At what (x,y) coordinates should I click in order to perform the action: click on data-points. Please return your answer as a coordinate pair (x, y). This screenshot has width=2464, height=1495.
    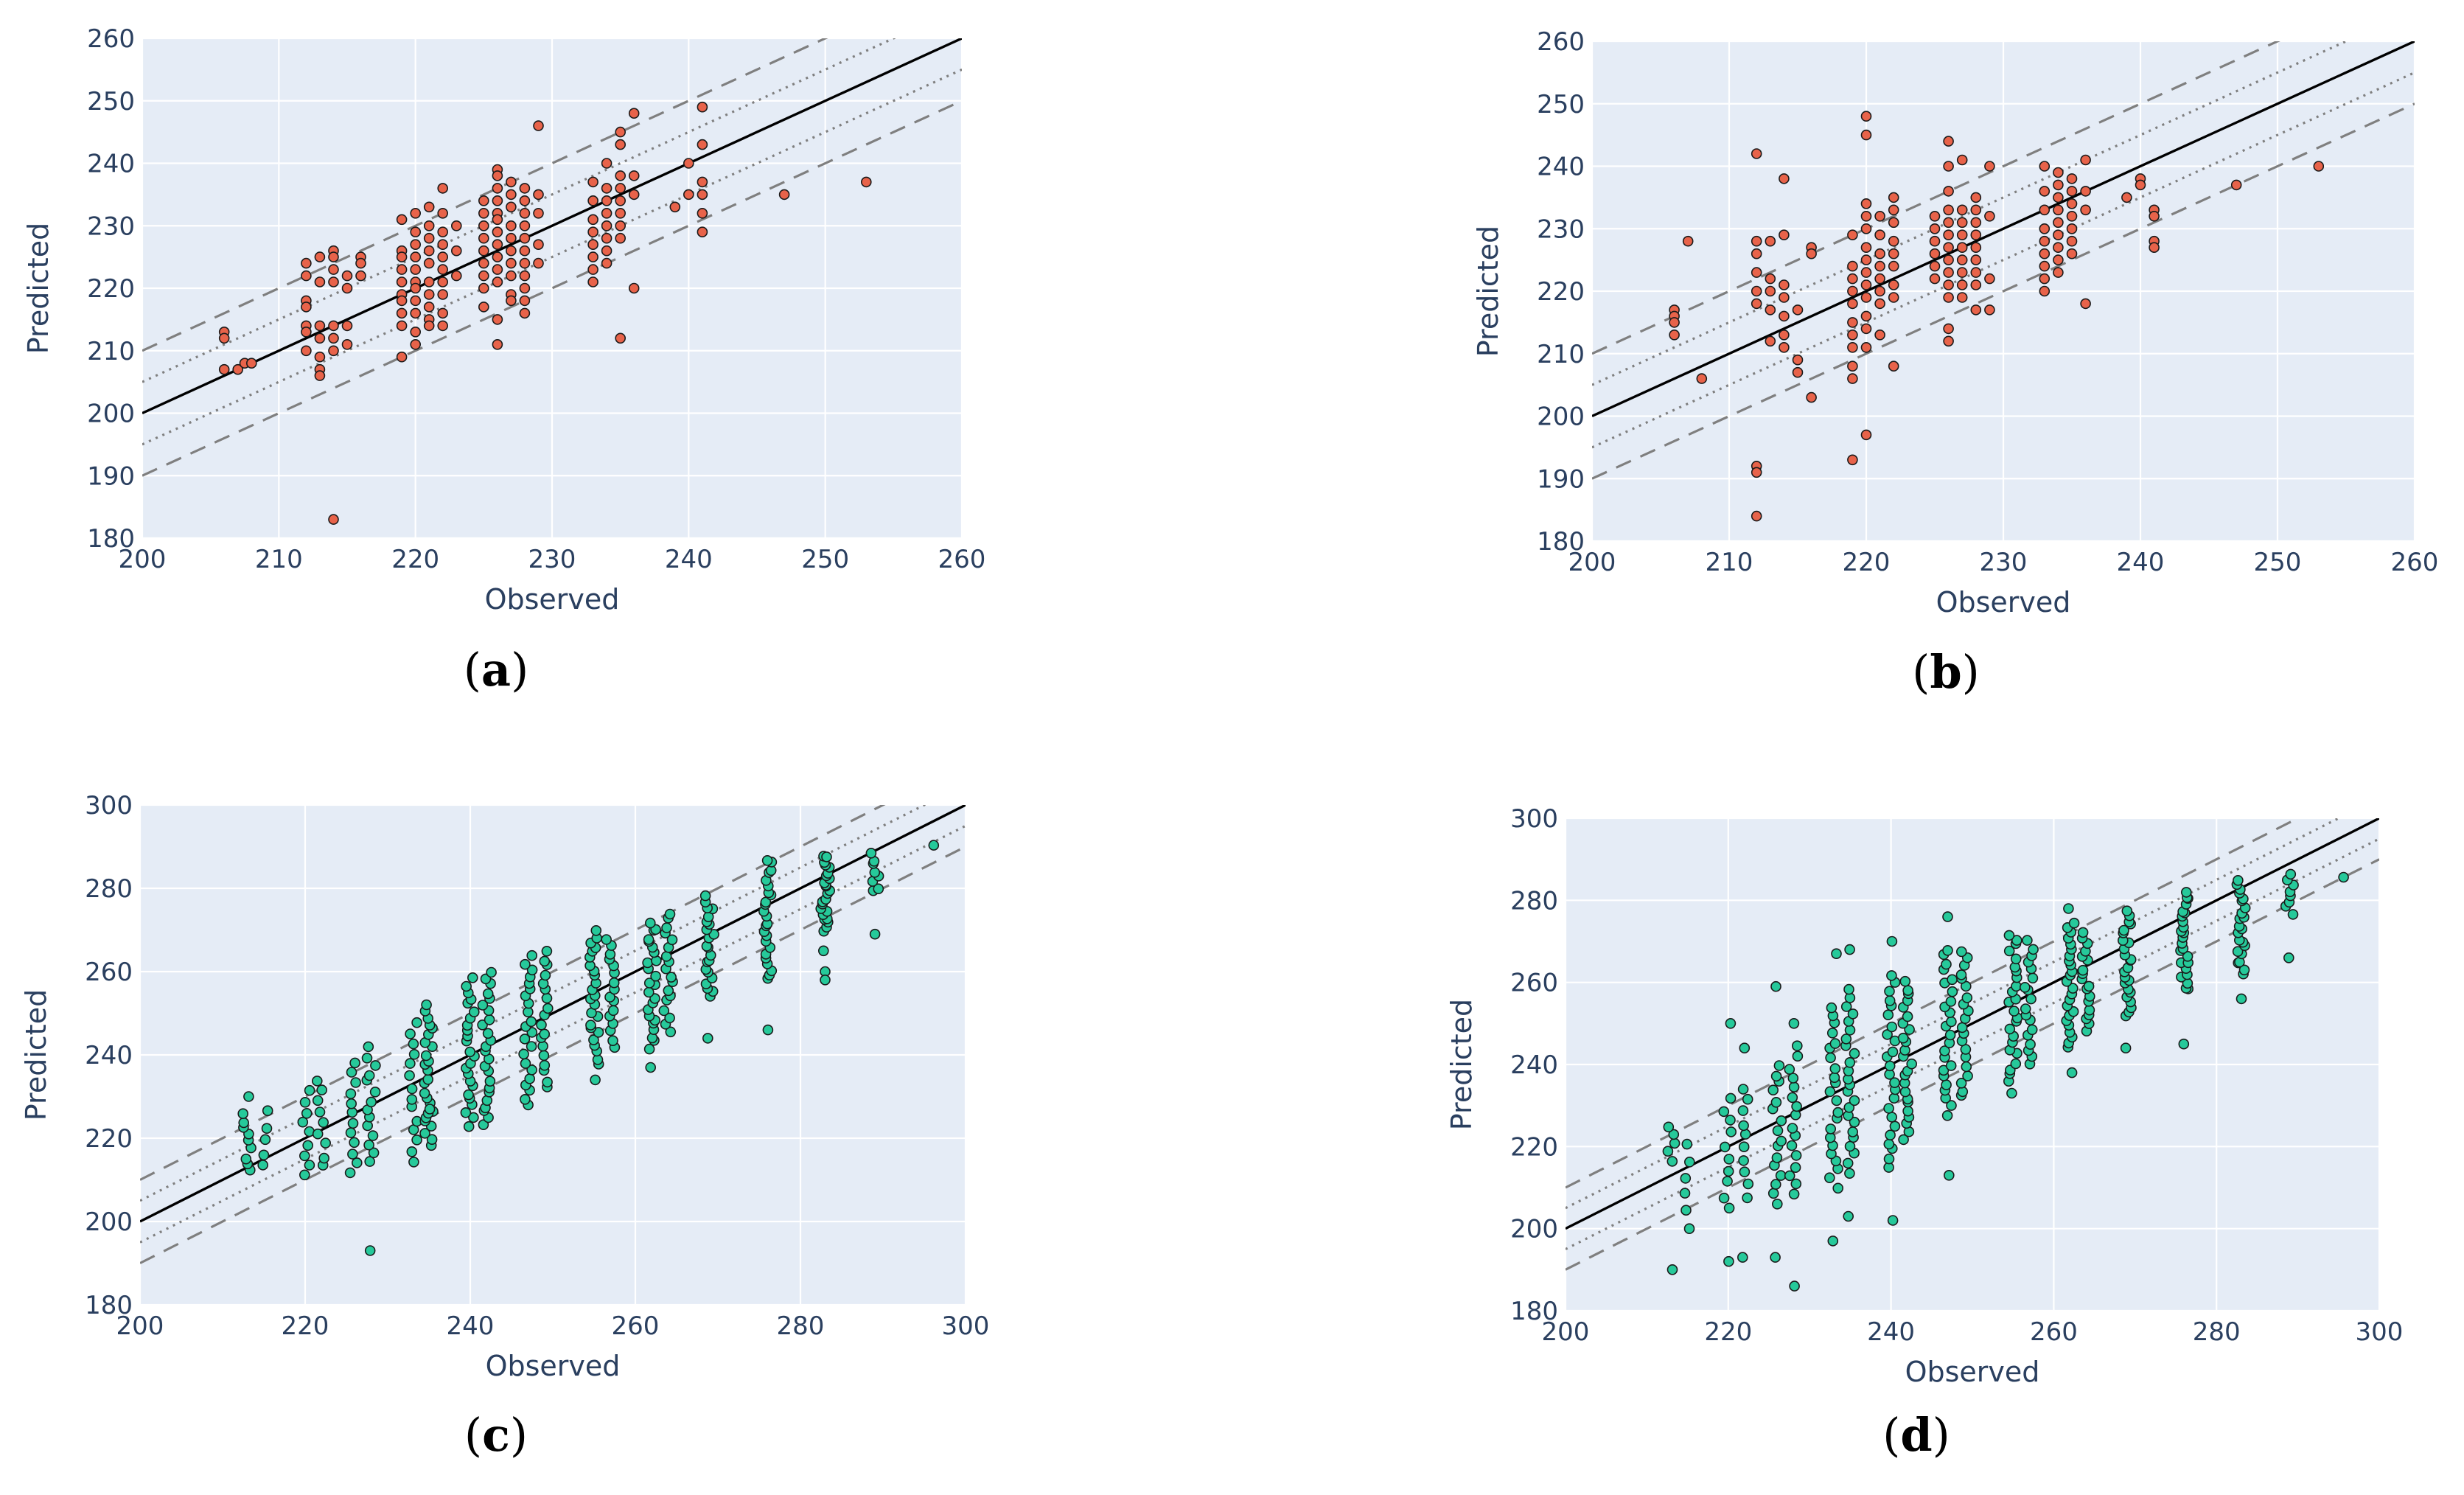
    Looking at the image, I should click on (1997, 316).